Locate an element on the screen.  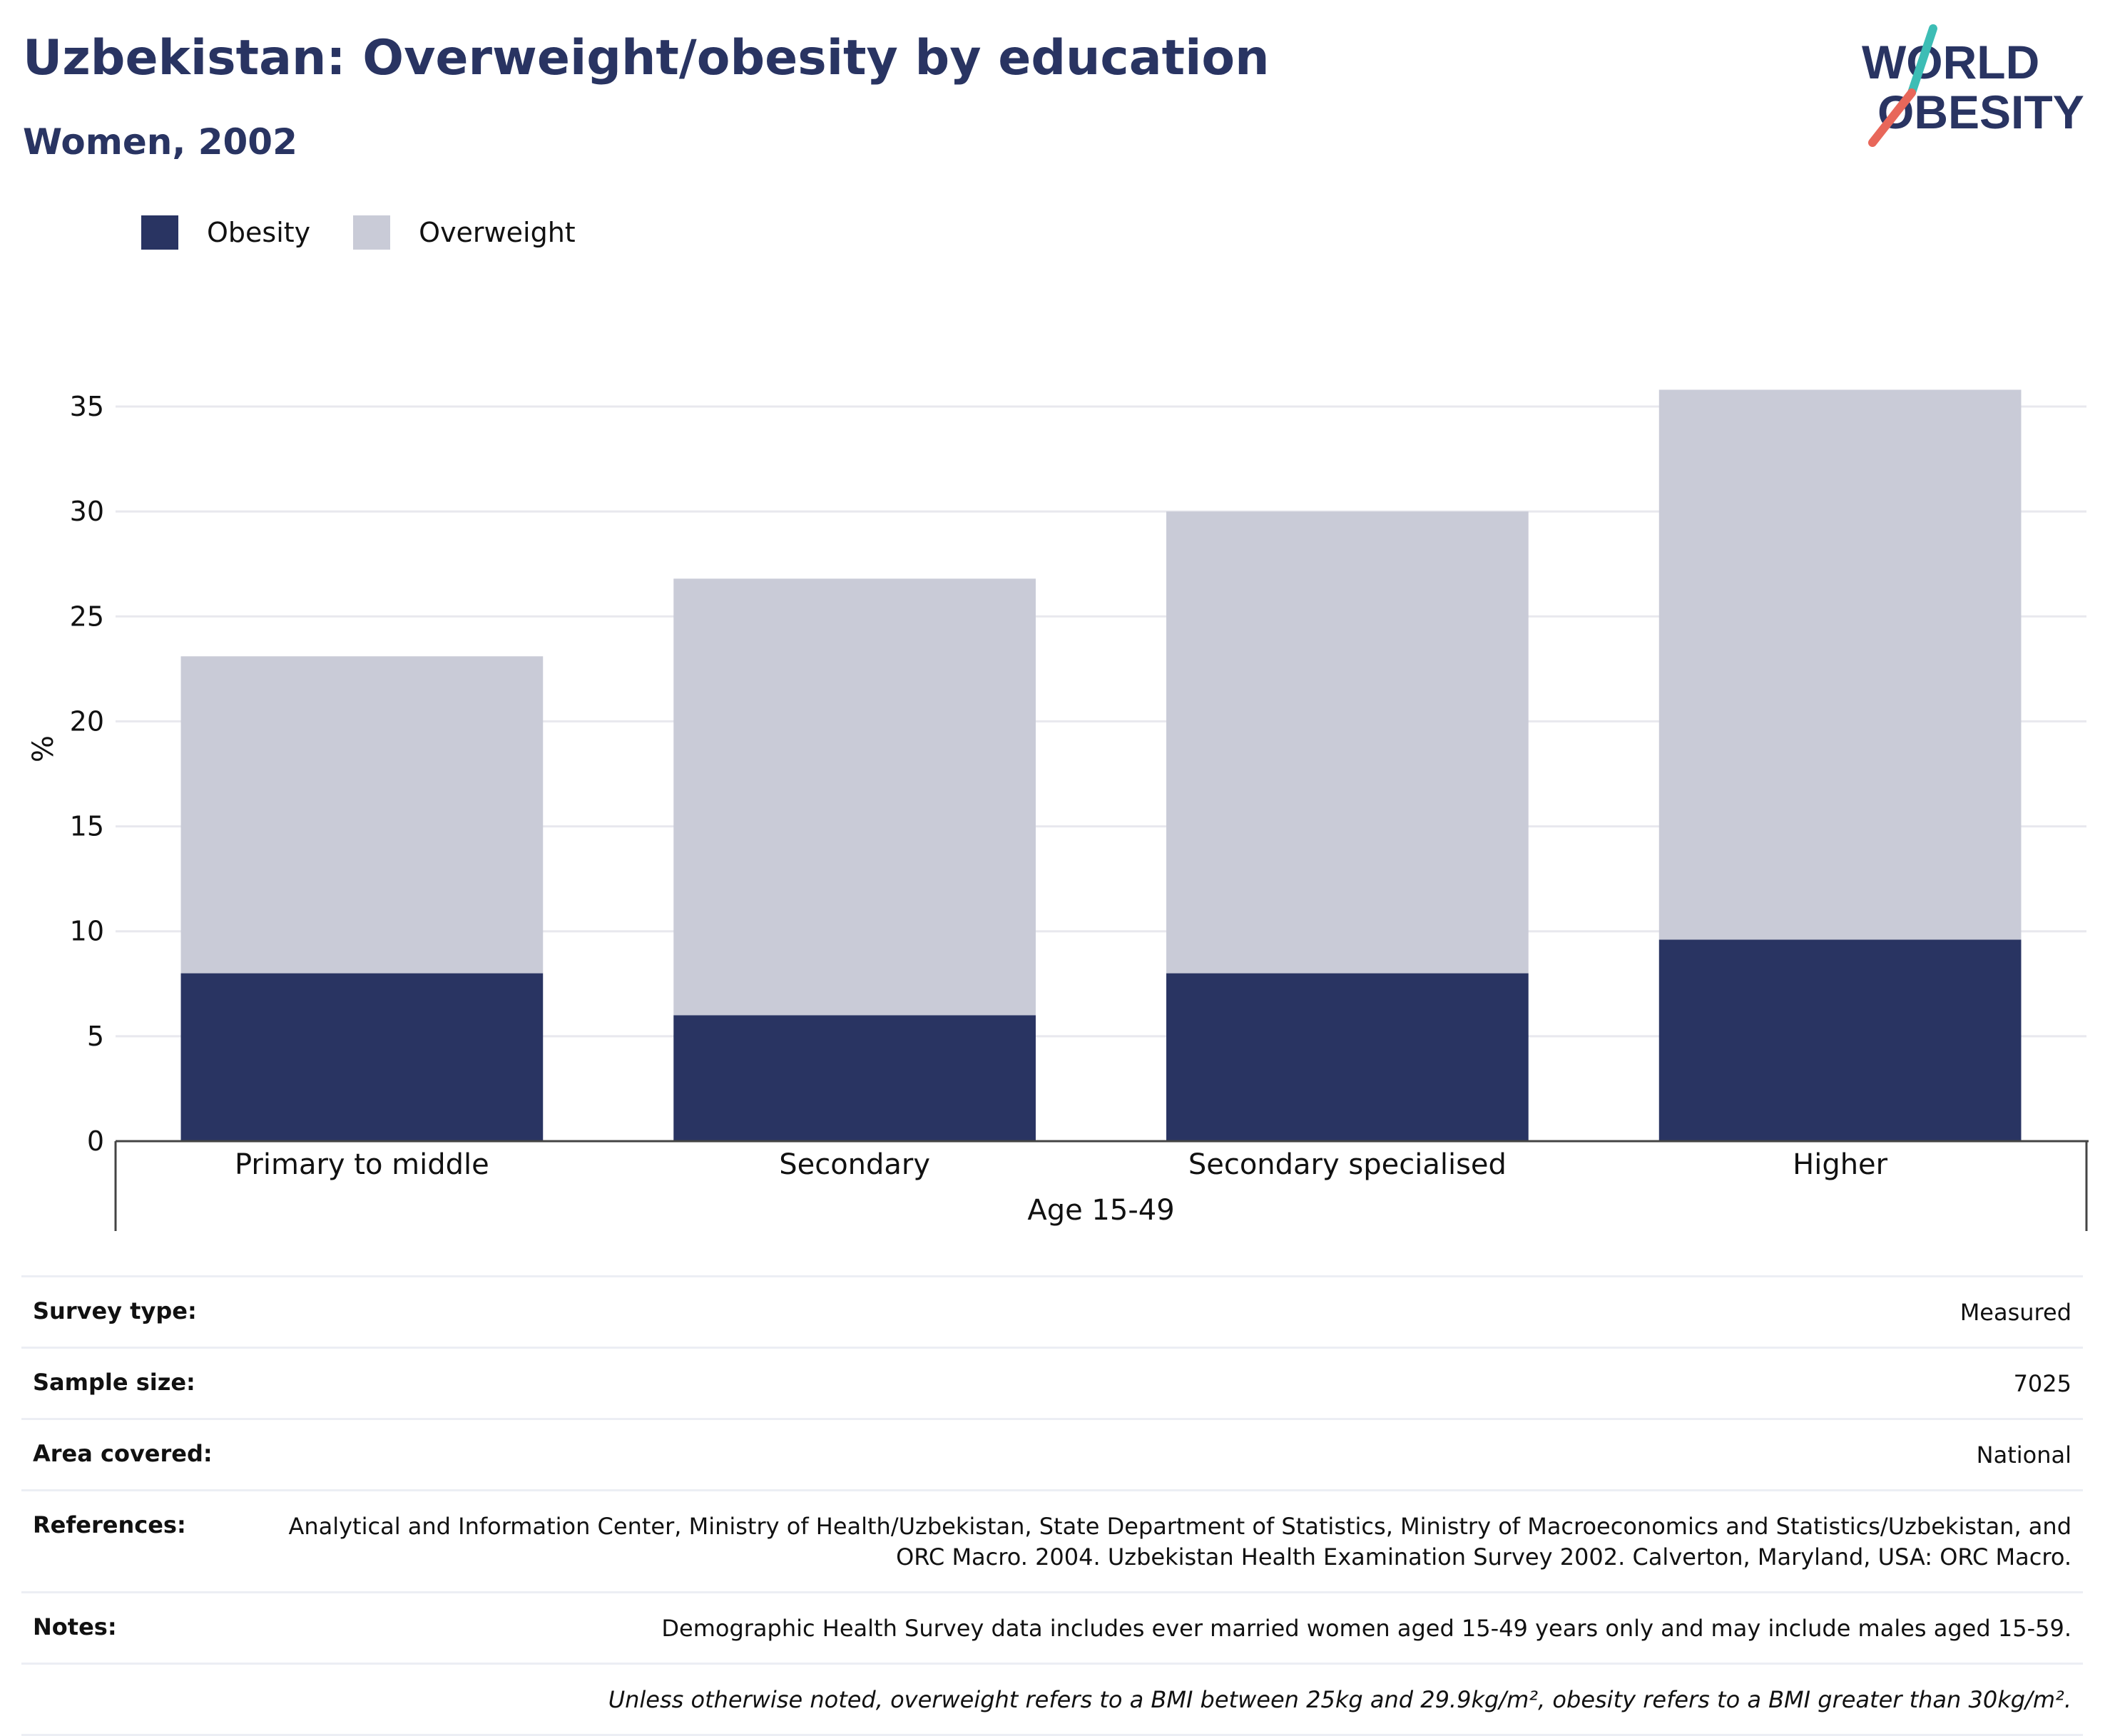
x-tick-label: Secondary is located at coordinates (854, 1164).